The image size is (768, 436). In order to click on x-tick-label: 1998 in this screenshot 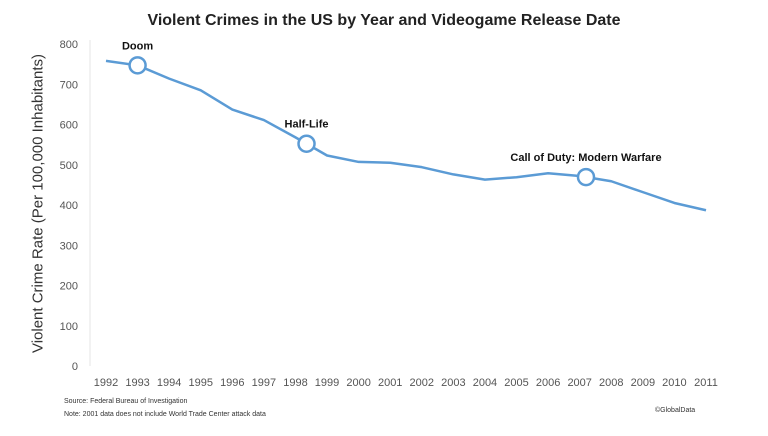, I will do `click(295, 383)`.